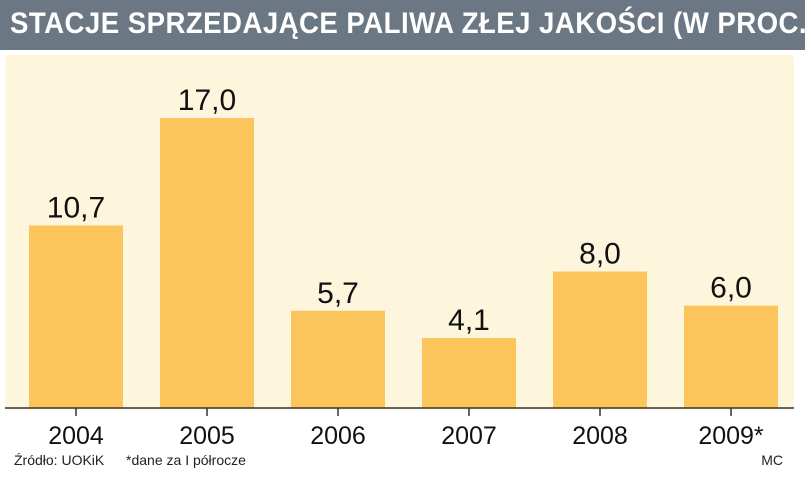 This screenshot has width=805, height=494. I want to click on bar-2009*, so click(731, 356).